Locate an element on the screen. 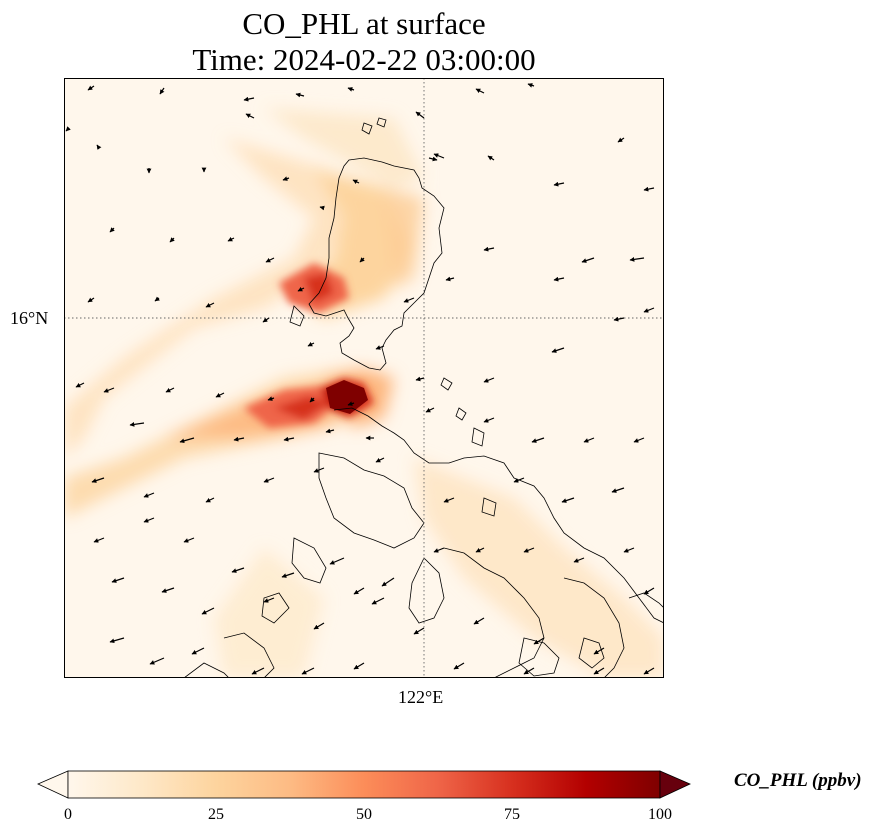  colorbar-extend-min is located at coordinates (53, 784).